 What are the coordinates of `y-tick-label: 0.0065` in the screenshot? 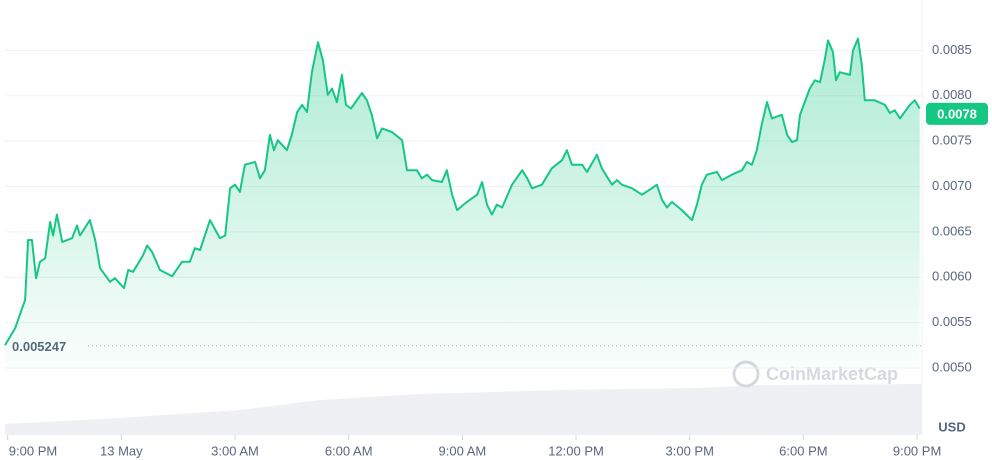 It's located at (952, 230).